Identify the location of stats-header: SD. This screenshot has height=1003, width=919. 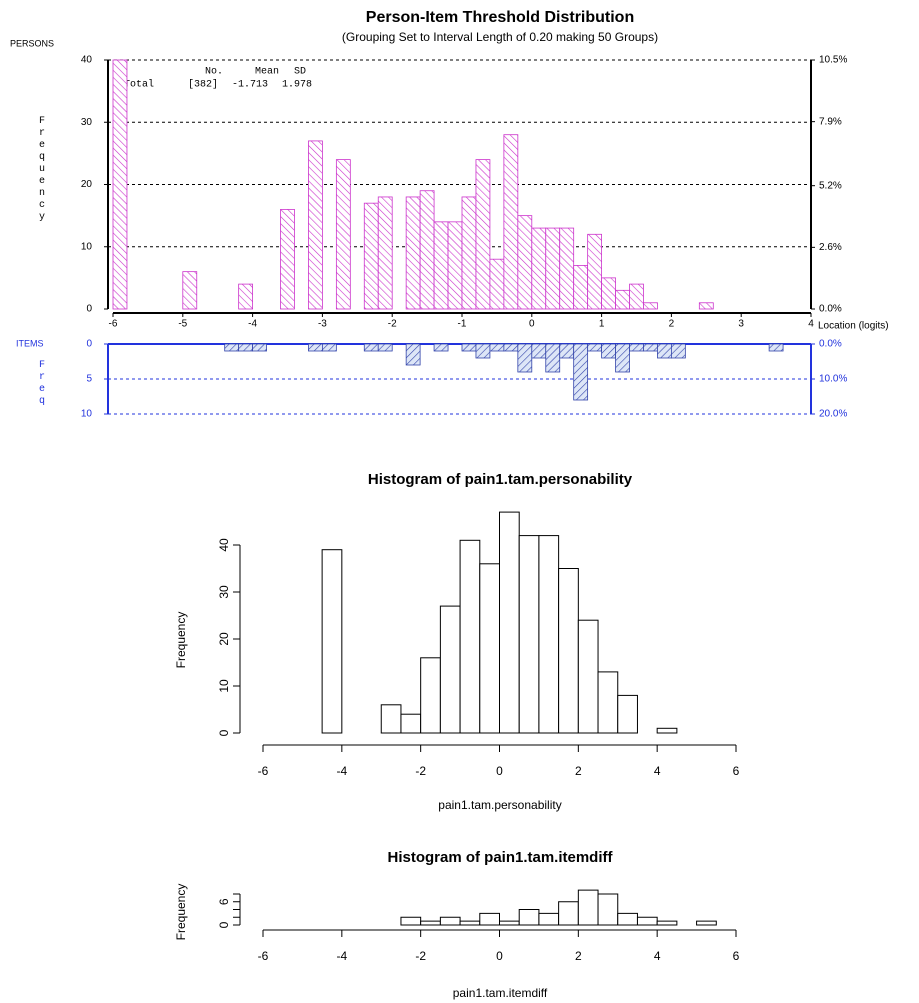
(300, 72).